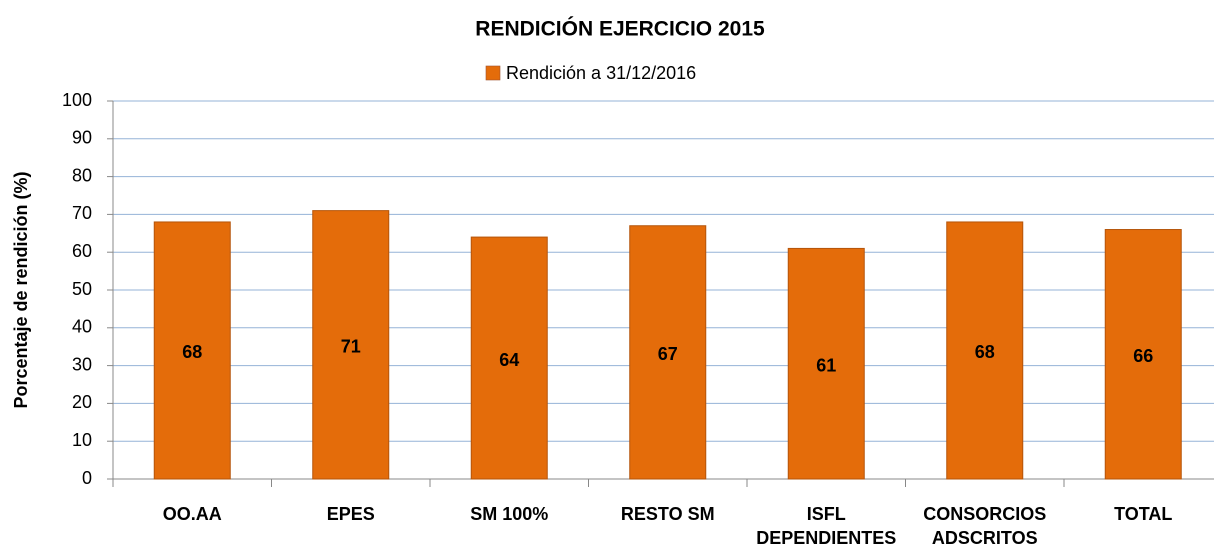 Image resolution: width=1214 pixels, height=554 pixels. Describe the element at coordinates (620, 29) in the screenshot. I see `chart-title: RENDICIÓN EJERCICIO 2015` at that location.